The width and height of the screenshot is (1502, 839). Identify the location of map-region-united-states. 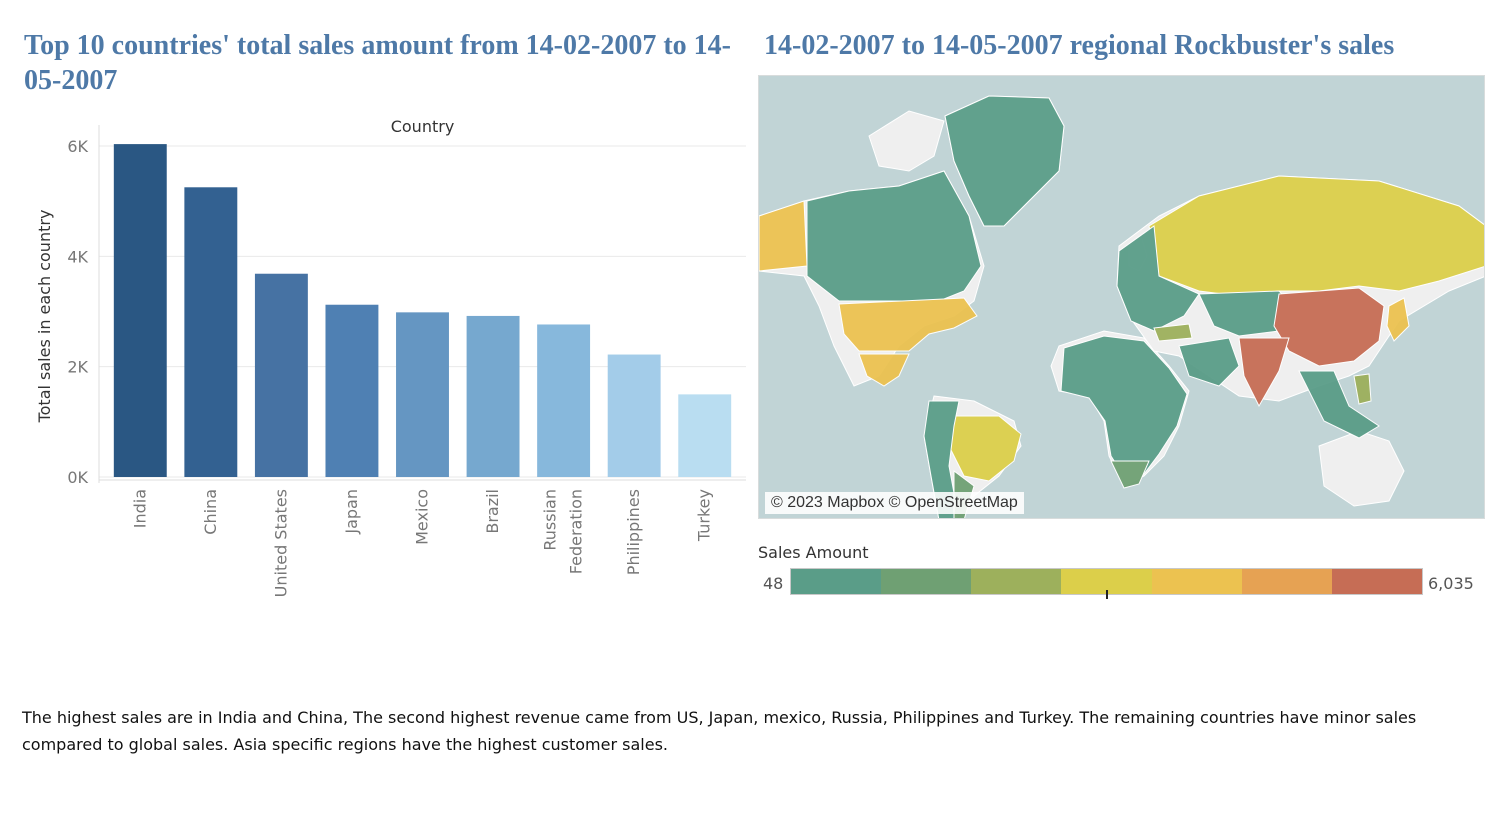
(908, 324).